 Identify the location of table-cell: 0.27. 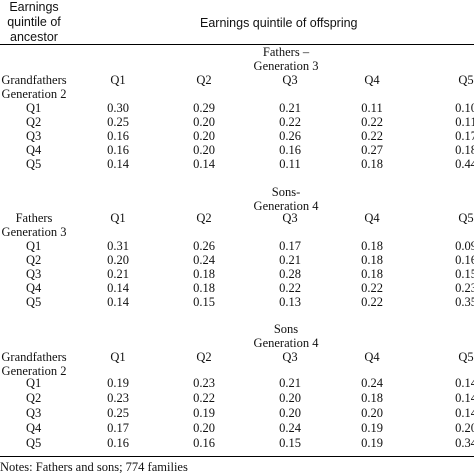
(372, 150).